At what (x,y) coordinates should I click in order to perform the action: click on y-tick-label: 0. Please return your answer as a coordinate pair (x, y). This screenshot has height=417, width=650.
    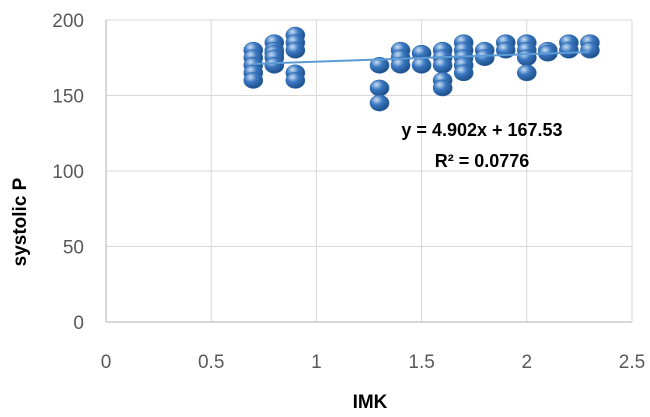
    Looking at the image, I should click on (78, 323).